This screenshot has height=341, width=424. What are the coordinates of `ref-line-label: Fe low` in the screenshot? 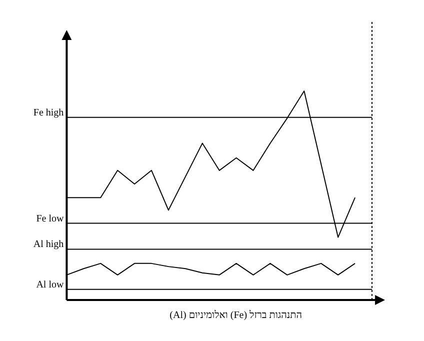 It's located at (50, 218).